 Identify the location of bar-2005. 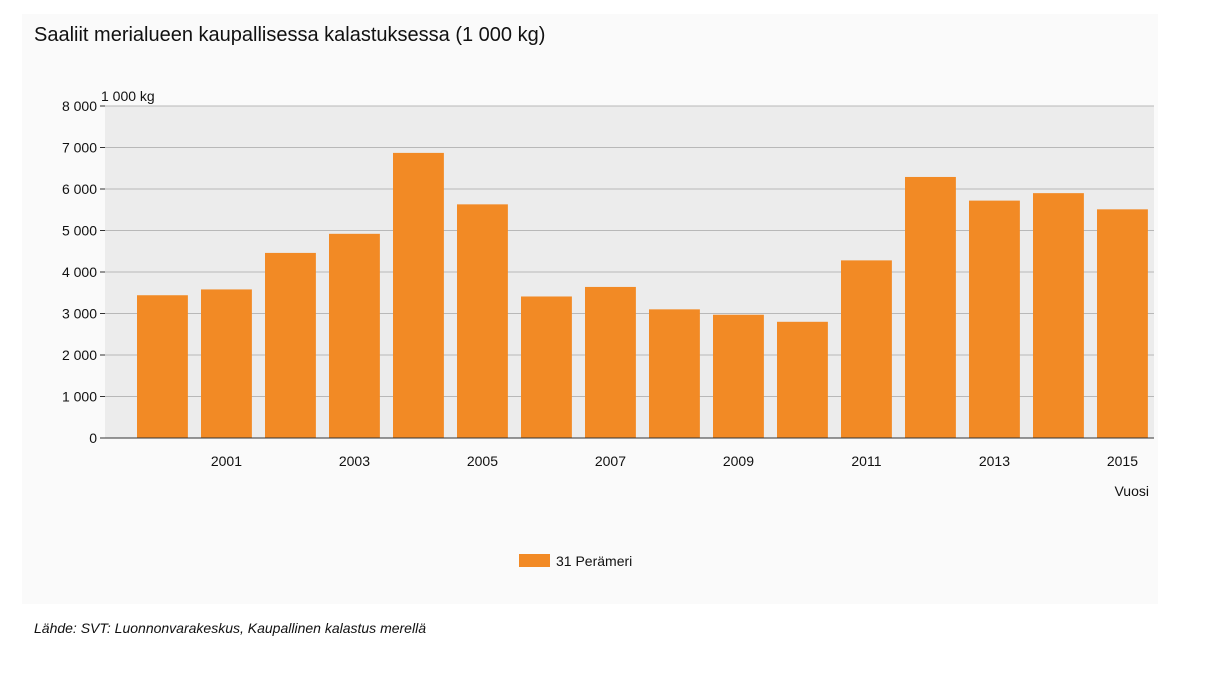
(482, 321).